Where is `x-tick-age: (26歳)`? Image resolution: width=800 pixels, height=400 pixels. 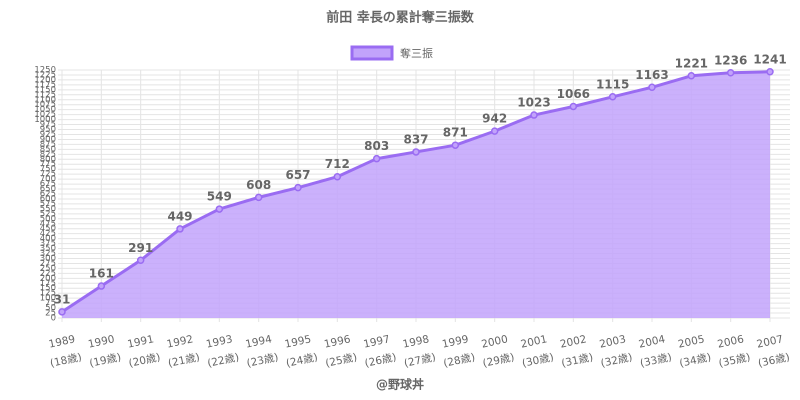 x-tick-age: (26歳) is located at coordinates (381, 360).